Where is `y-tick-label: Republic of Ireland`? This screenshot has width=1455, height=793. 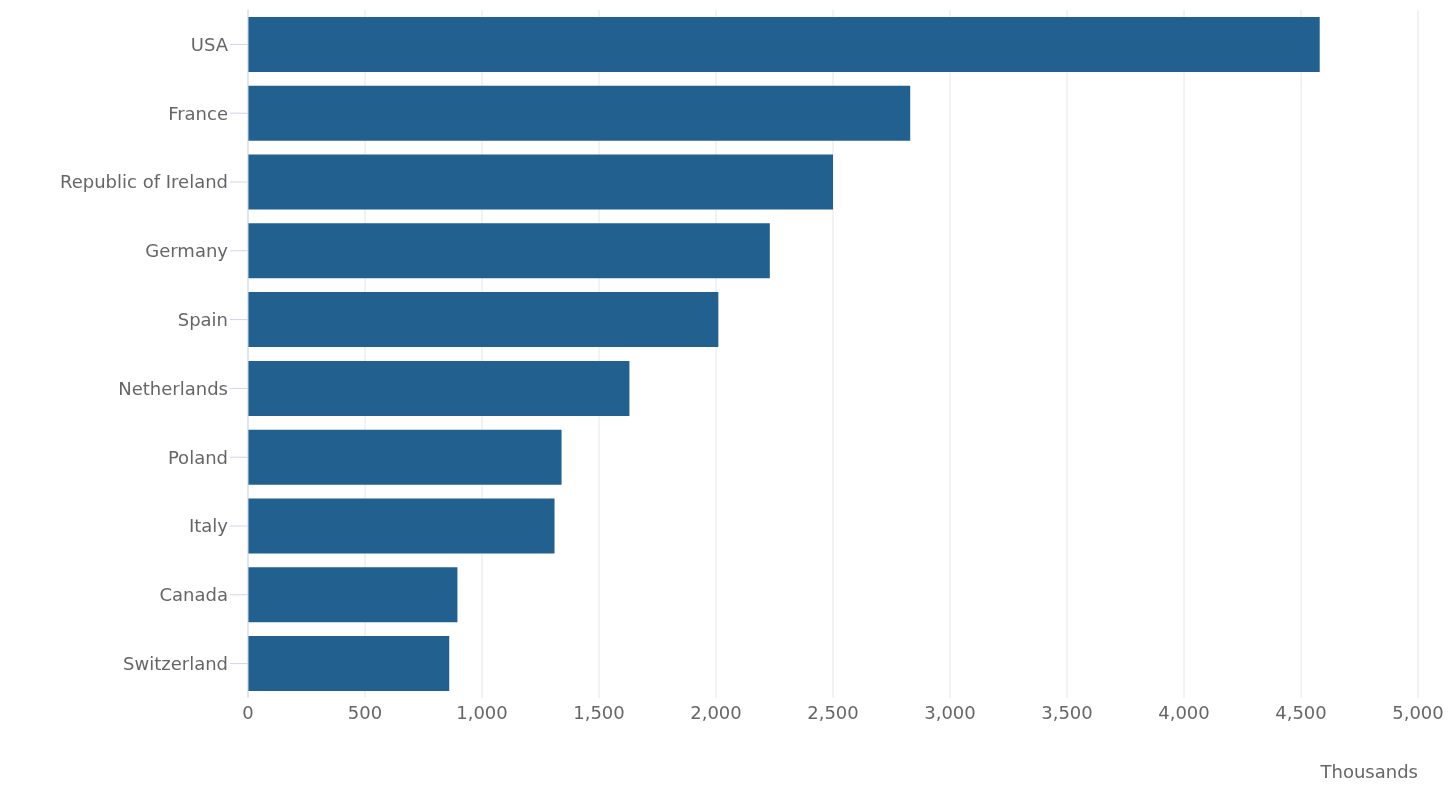
y-tick-label: Republic of Ireland is located at coordinates (144, 182).